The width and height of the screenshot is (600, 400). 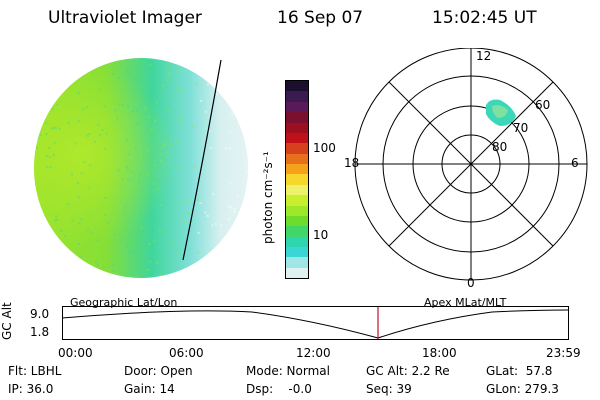 What do you see at coordinates (31, 389) in the screenshot?
I see `status-ip: IP: 36.0` at bounding box center [31, 389].